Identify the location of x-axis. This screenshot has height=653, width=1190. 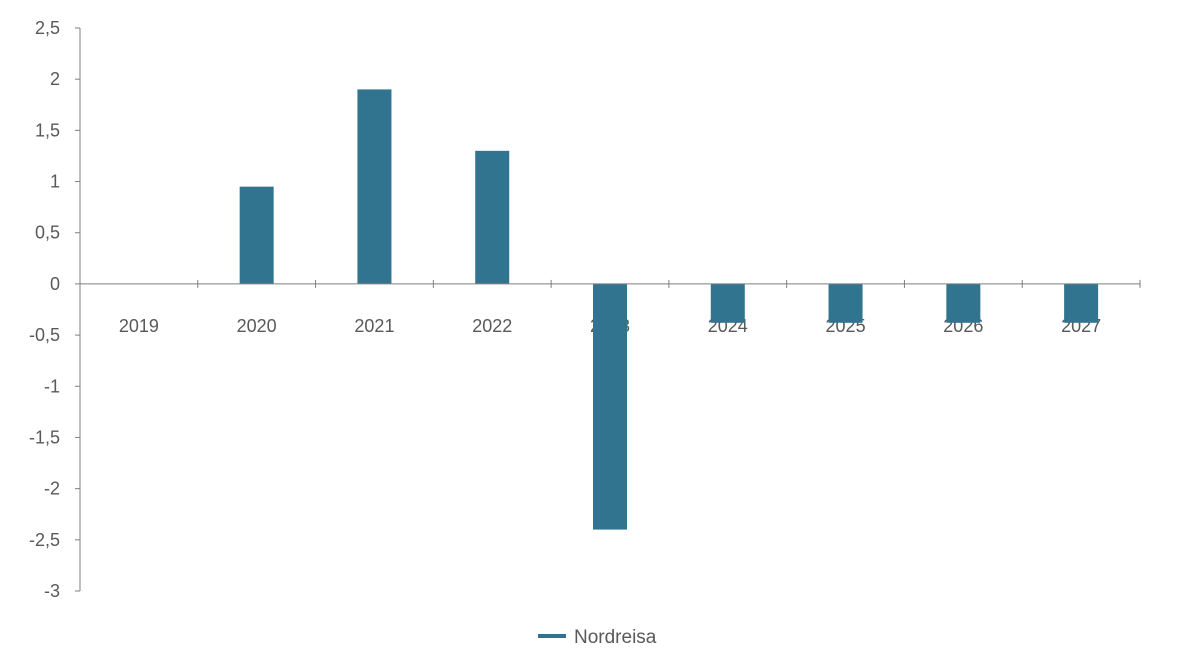
(610, 283).